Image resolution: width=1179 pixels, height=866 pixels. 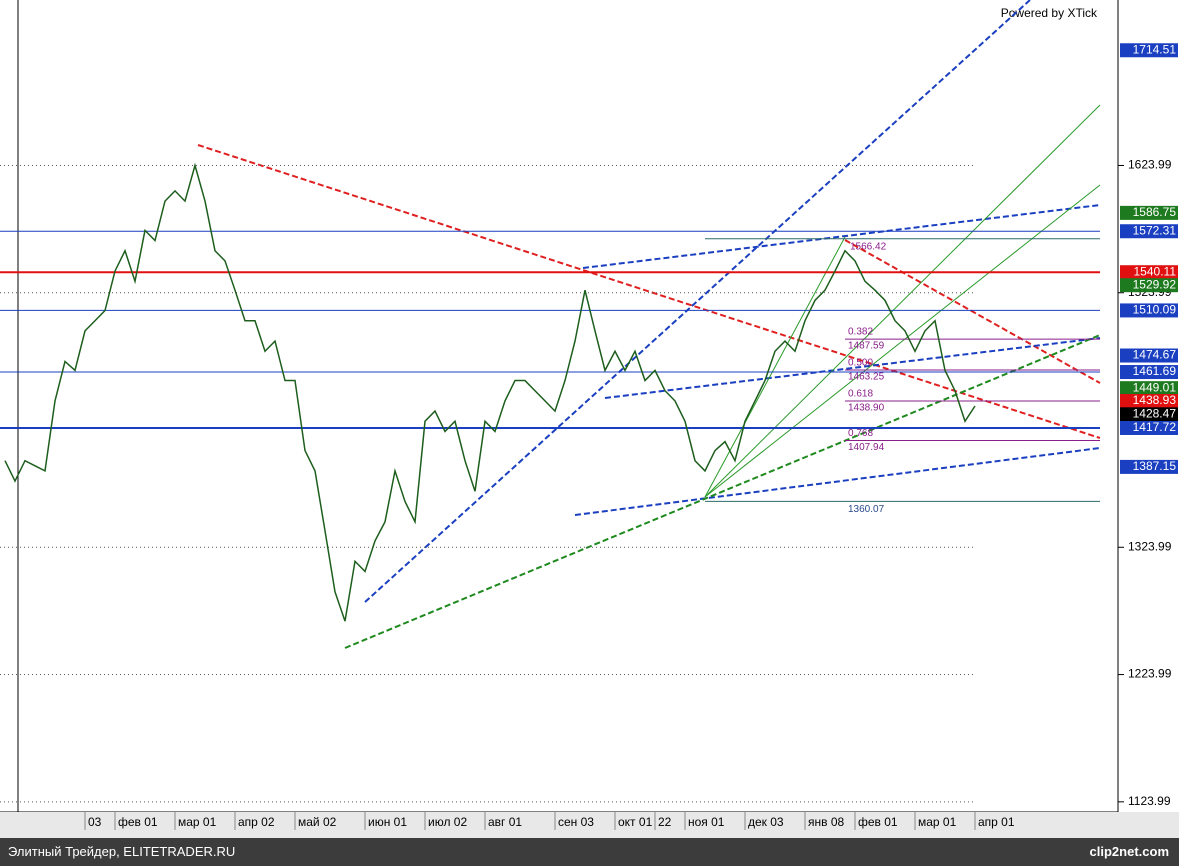 What do you see at coordinates (866, 346) in the screenshot?
I see `fib-value: 1487.59` at bounding box center [866, 346].